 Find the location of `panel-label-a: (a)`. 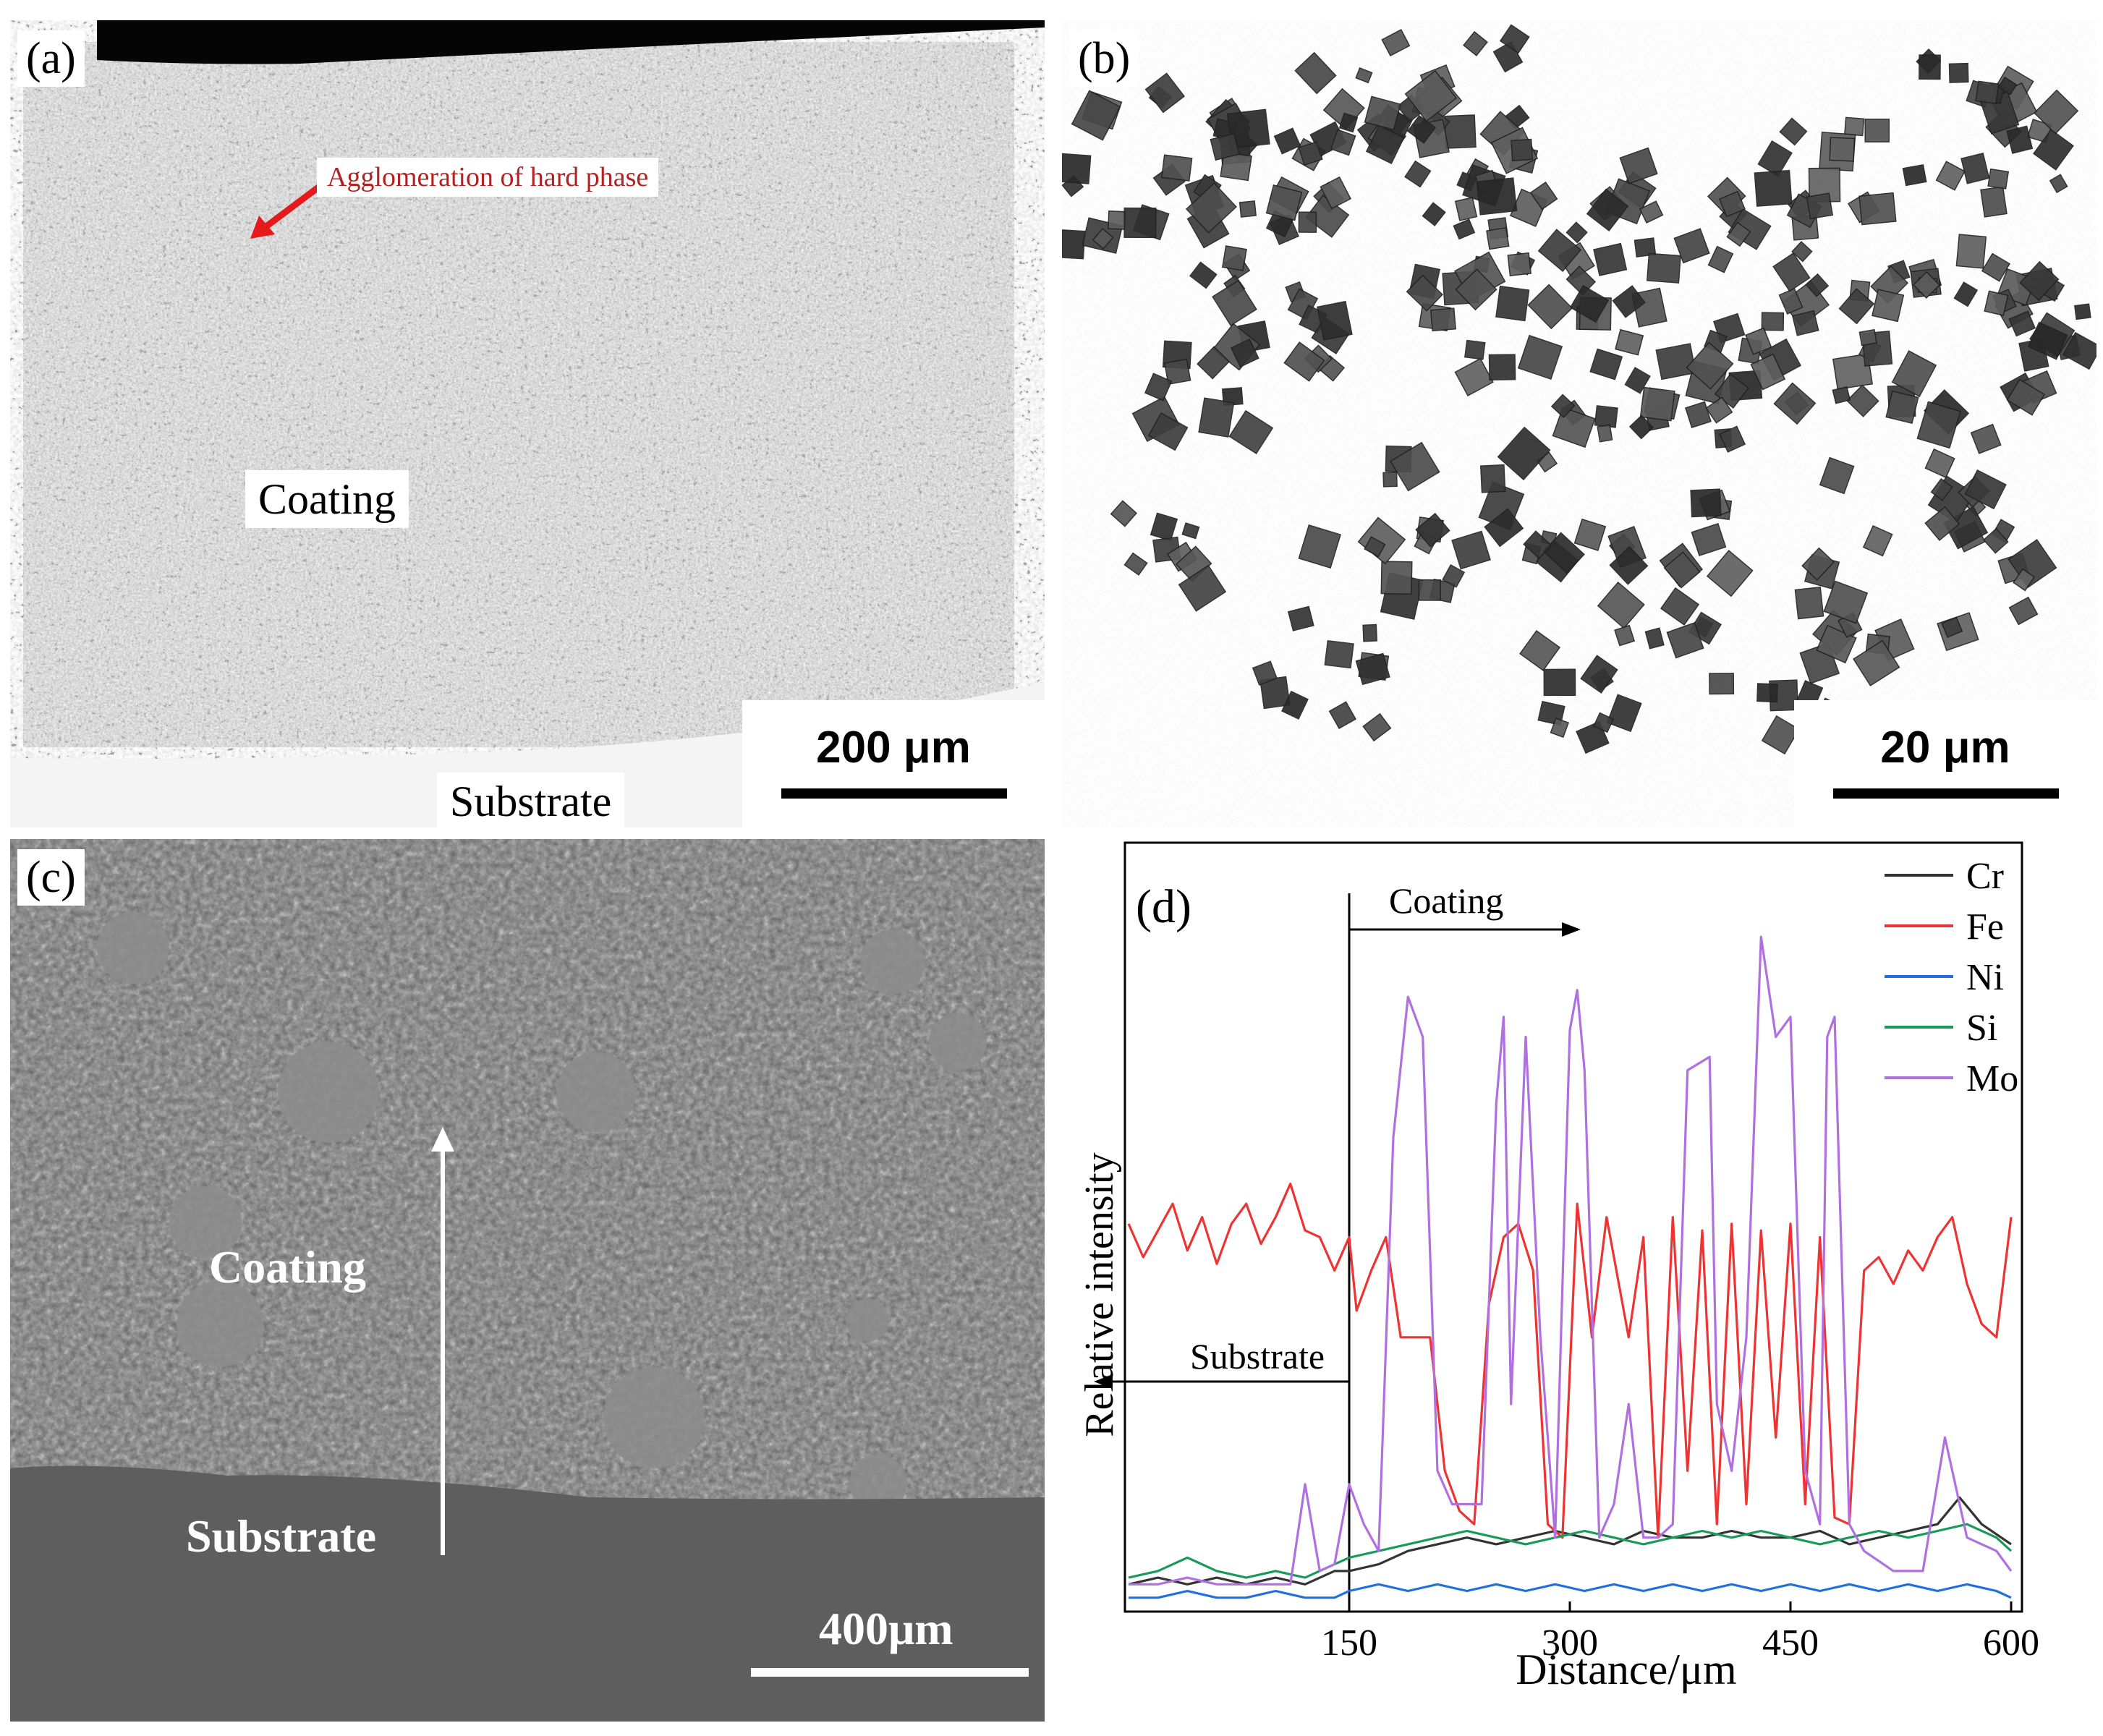

panel-label-a: (a) is located at coordinates (51, 59).